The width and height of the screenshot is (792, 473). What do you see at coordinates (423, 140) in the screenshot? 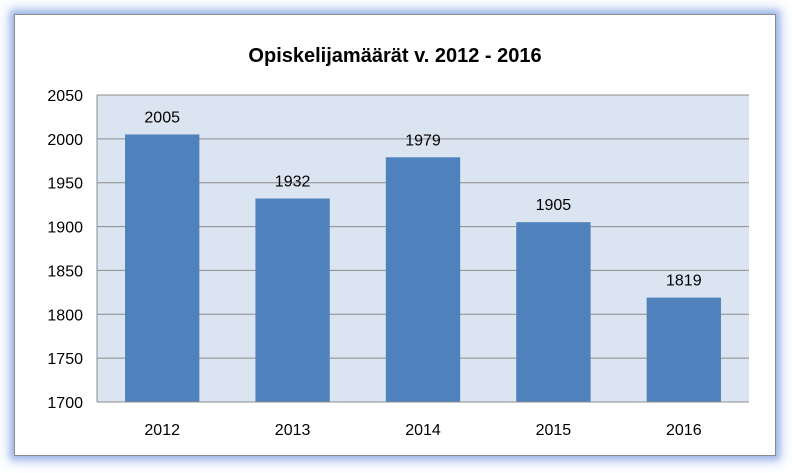
I see `data-label: 1979` at bounding box center [423, 140].